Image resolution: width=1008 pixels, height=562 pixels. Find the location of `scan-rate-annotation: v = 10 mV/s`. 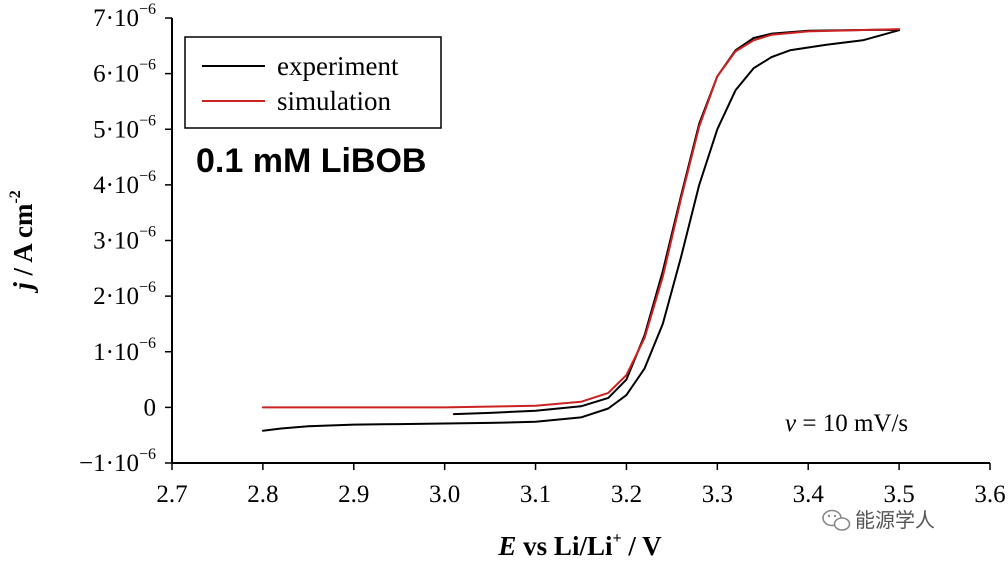

scan-rate-annotation: v = 10 mV/s is located at coordinates (846, 423).